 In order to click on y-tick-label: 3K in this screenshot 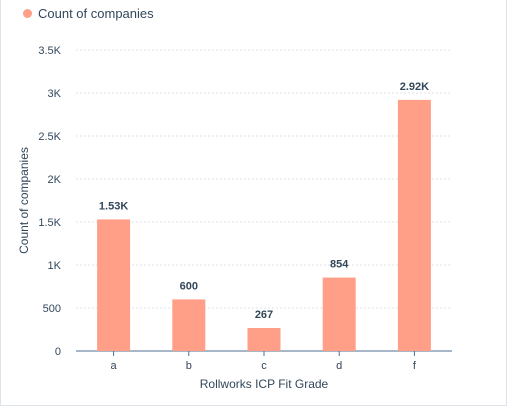, I will do `click(55, 94)`.